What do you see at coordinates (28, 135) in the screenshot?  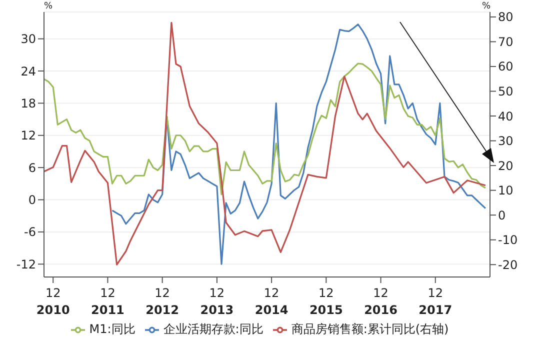 I see `y-tick-label: 12` at bounding box center [28, 135].